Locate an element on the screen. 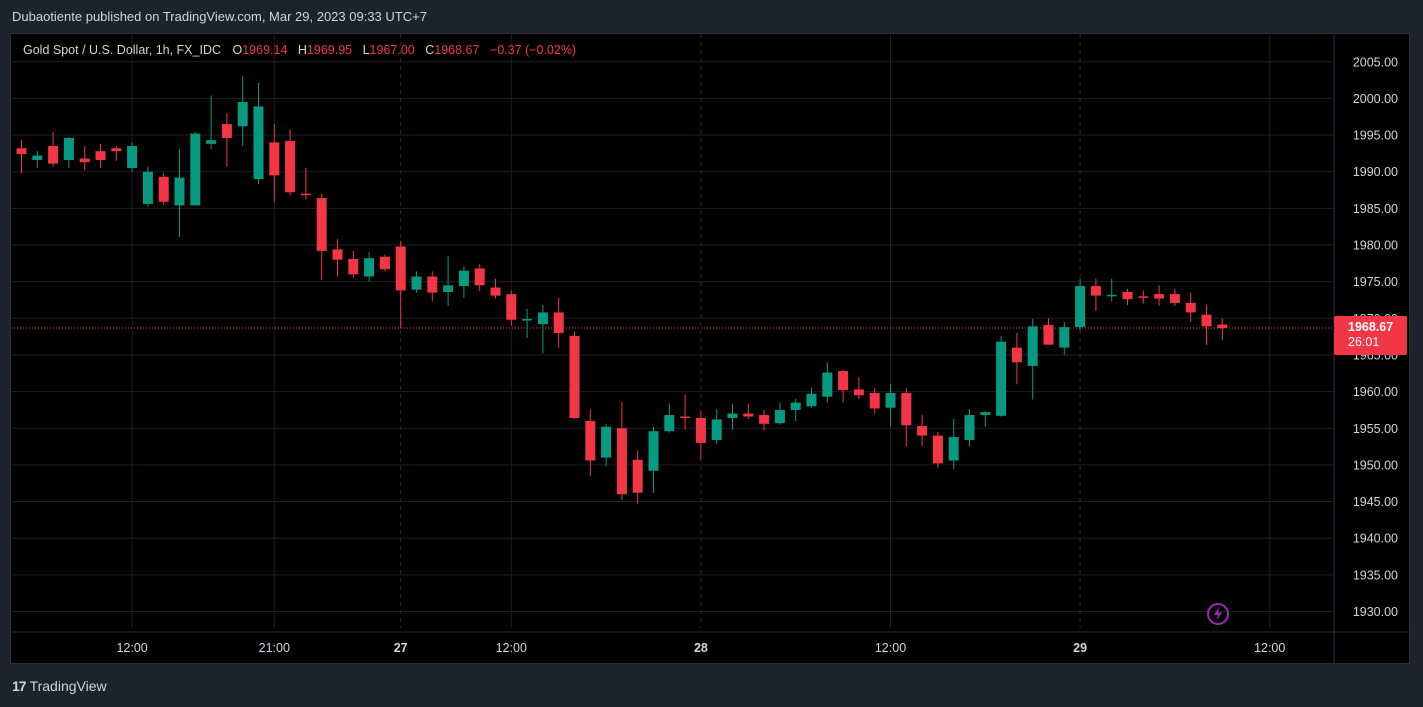 Image resolution: width=1423 pixels, height=707 pixels. y-tick-label: 1990.00 is located at coordinates (1375, 172).